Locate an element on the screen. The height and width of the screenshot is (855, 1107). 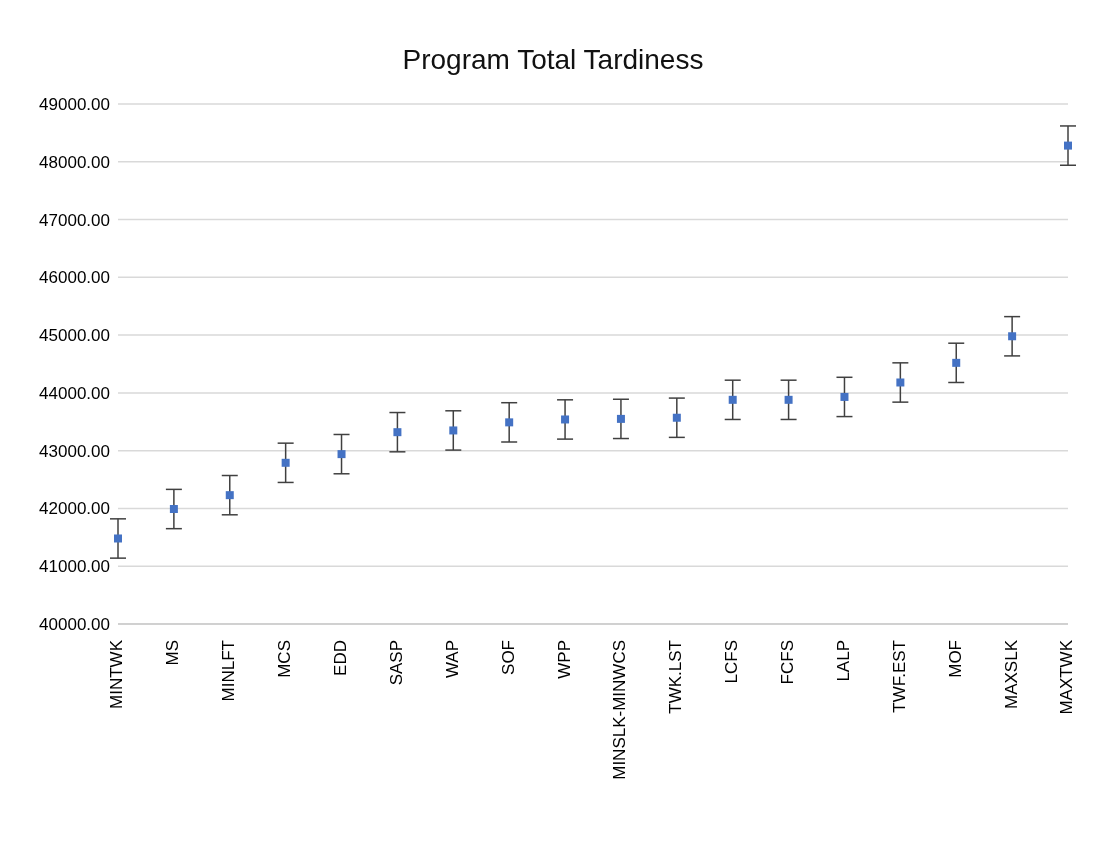
x-tick-label: LALP is located at coordinates (843, 661).